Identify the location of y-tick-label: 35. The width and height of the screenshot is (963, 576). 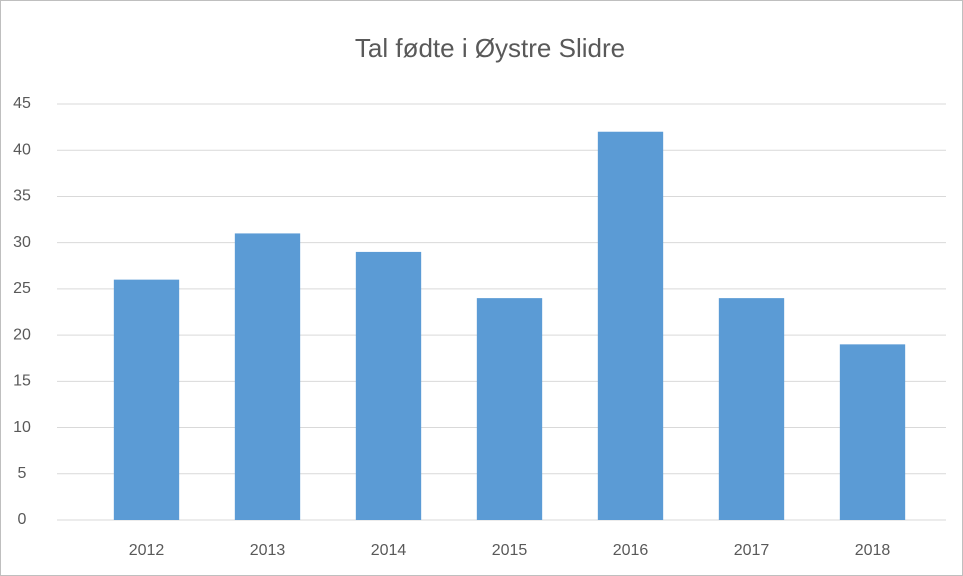
(22, 196).